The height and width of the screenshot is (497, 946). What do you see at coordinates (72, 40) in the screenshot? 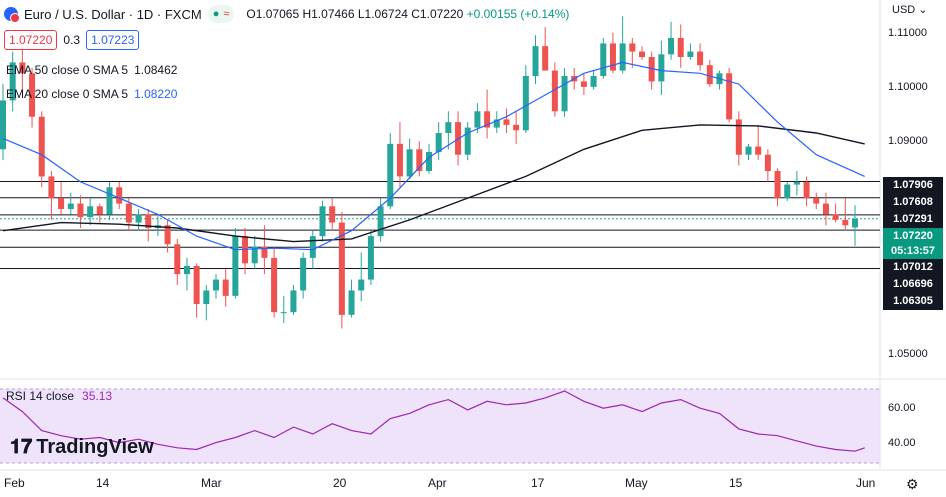
I see `trade-panel: 1.07220 0.3 1.07223` at bounding box center [72, 40].